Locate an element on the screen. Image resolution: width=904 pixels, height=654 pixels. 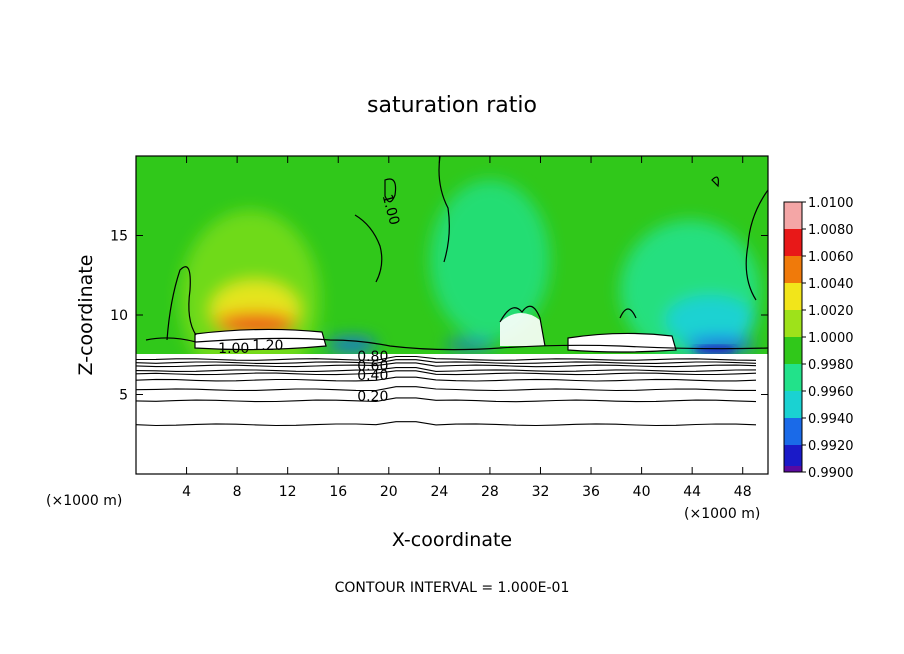
colorbar-label: 1.0080 is located at coordinates (831, 230).